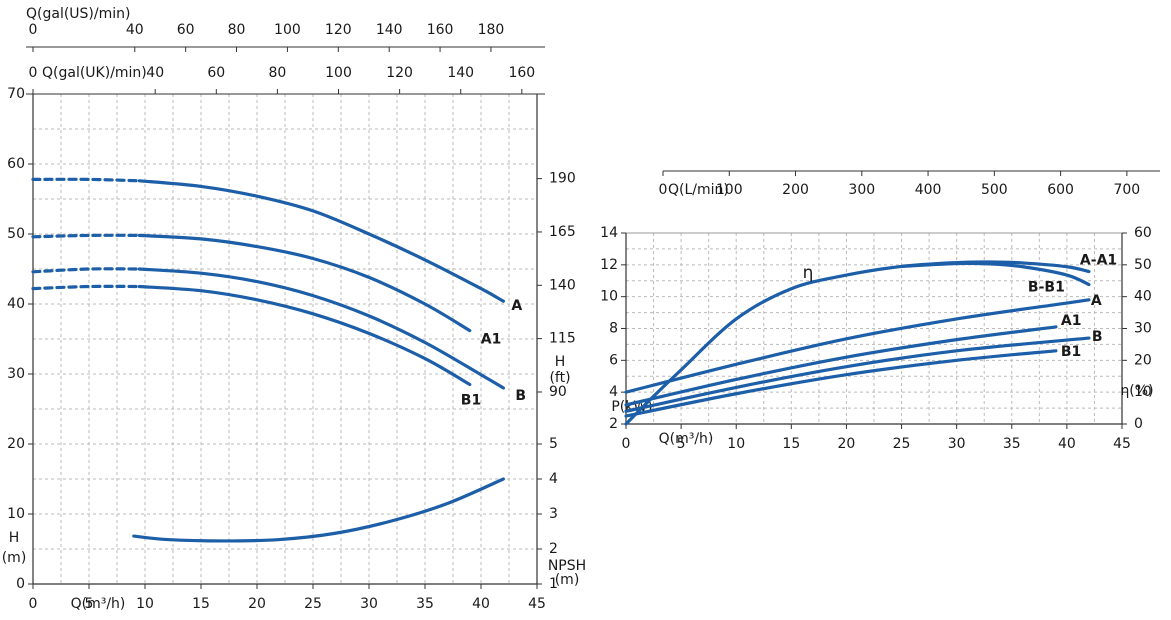  I want to click on y-tick-label: 0, so click(20, 584).